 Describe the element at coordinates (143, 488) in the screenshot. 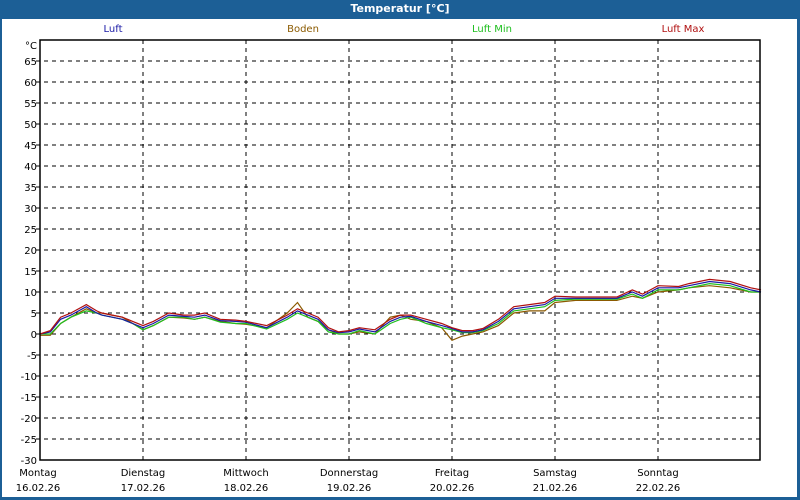

I see `x-tick-date: 17.02.26` at that location.